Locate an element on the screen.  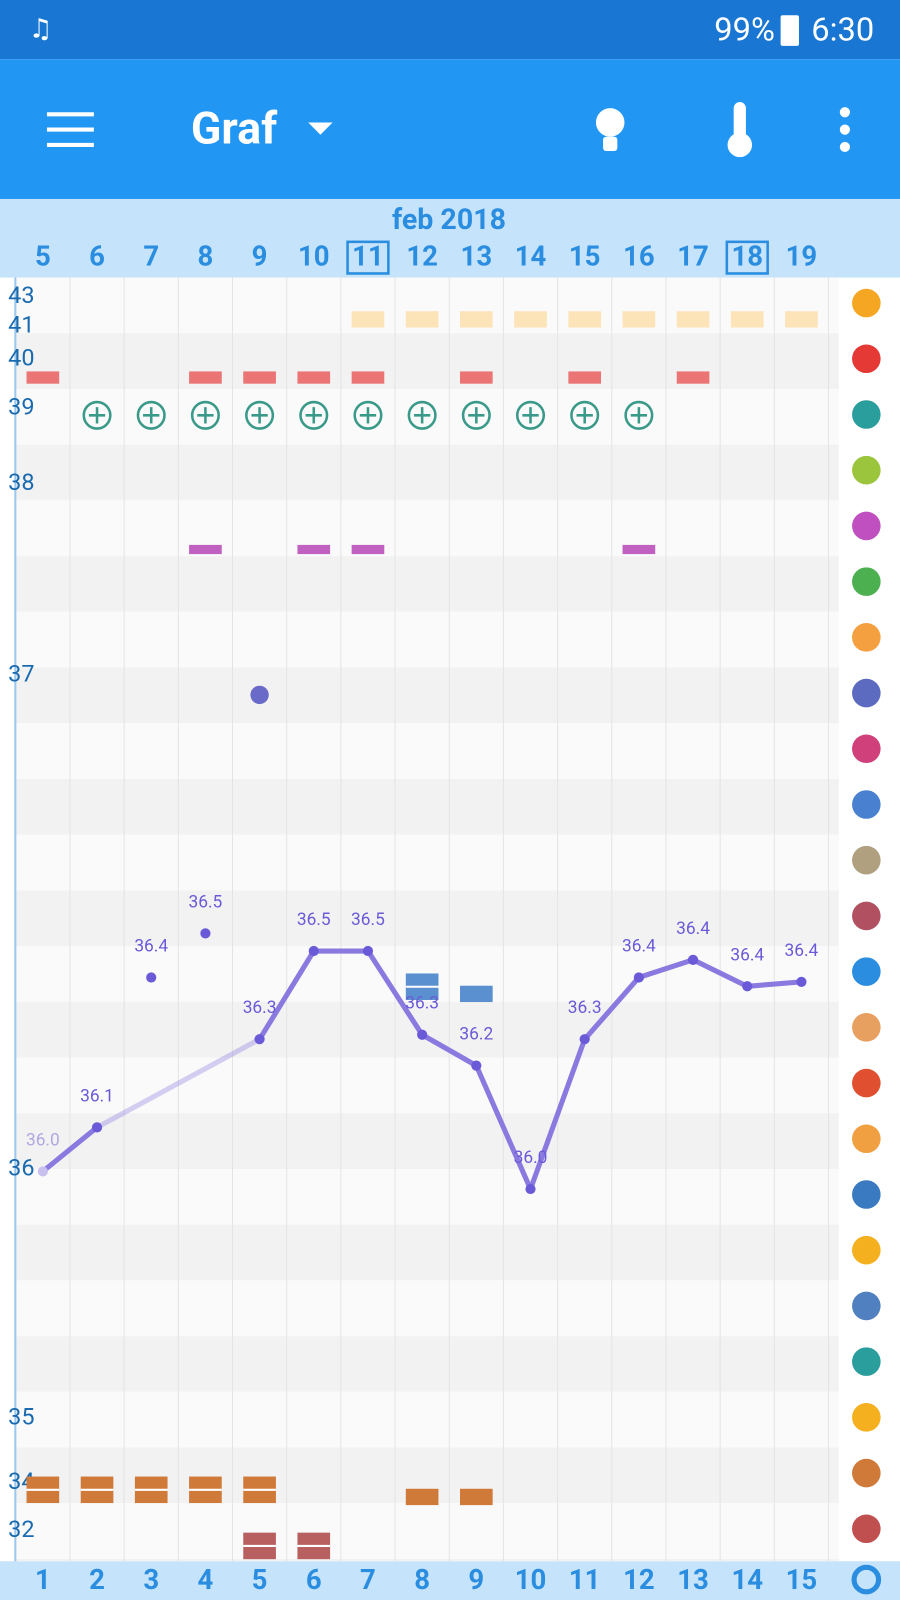
more-button is located at coordinates (844, 130).